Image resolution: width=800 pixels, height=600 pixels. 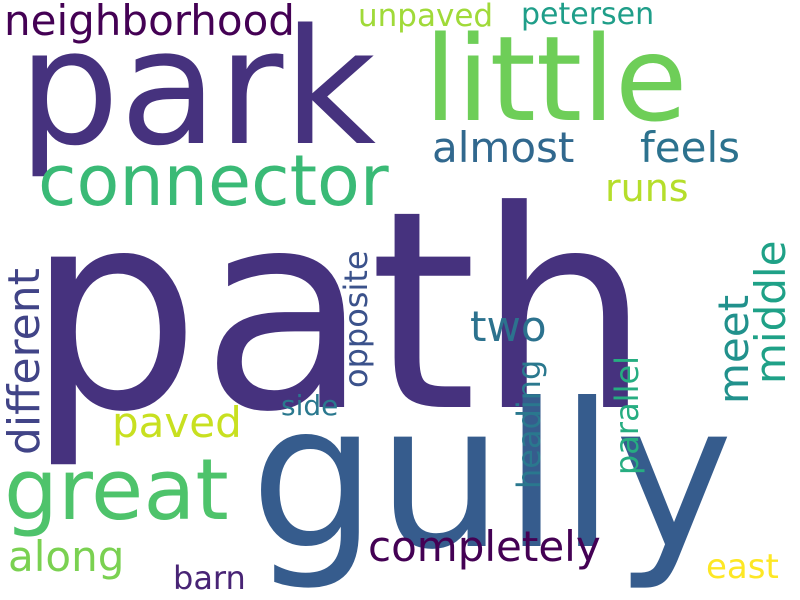 I want to click on word-along: along, so click(x=66, y=556).